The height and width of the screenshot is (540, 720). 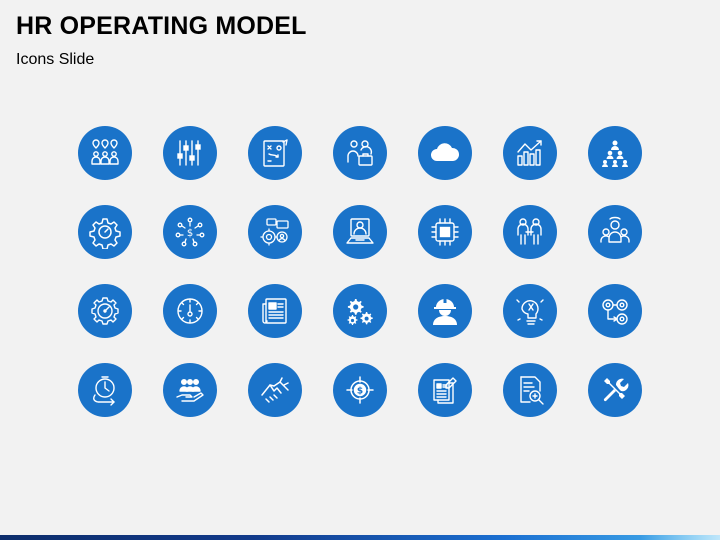 What do you see at coordinates (530, 390) in the screenshot?
I see `document-search-icon` at bounding box center [530, 390].